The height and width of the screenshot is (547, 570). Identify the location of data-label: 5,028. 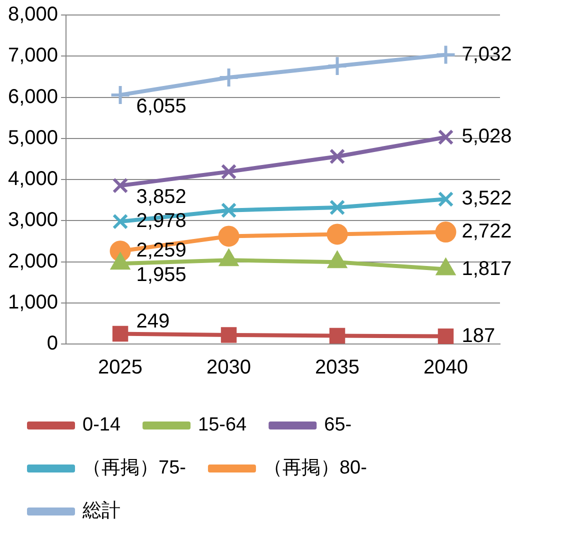
(487, 137).